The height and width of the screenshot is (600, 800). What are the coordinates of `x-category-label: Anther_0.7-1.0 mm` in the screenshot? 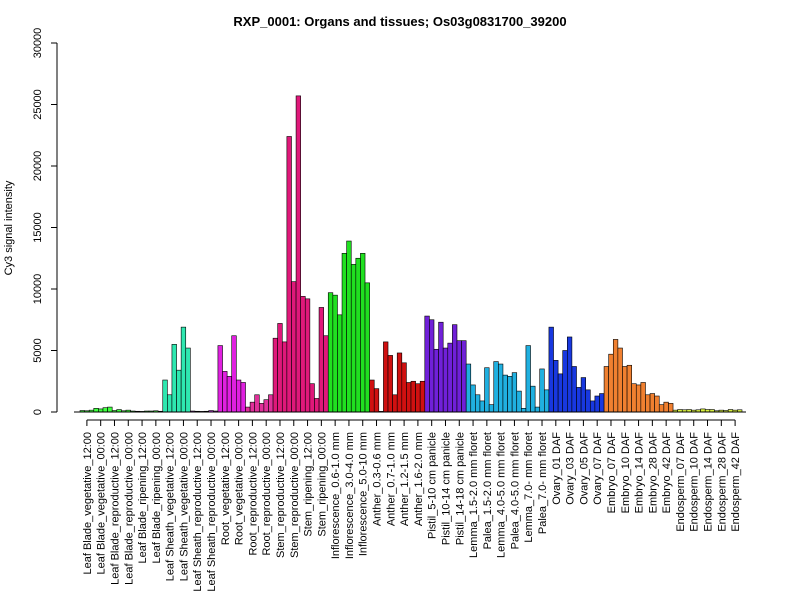 It's located at (391, 479).